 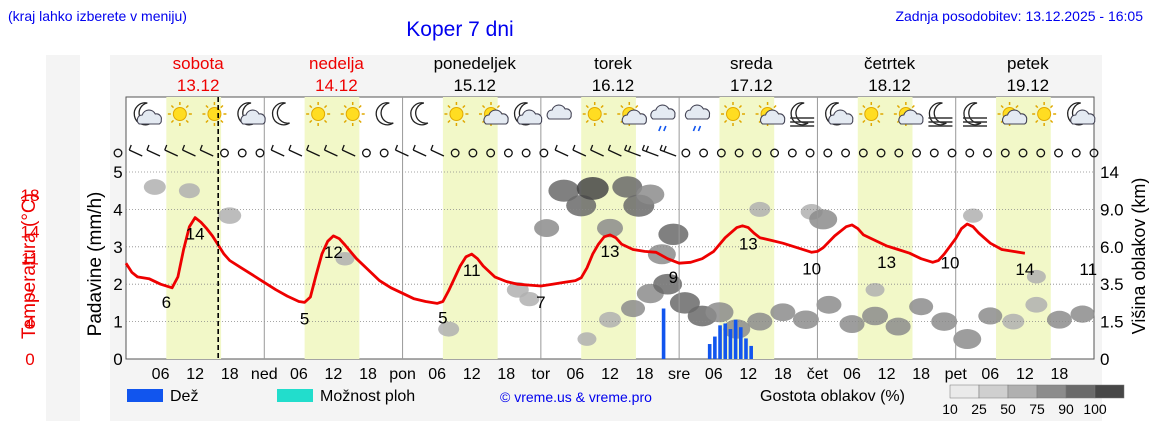 I want to click on cloud-height-tick: 9.0, so click(x=1112, y=209).